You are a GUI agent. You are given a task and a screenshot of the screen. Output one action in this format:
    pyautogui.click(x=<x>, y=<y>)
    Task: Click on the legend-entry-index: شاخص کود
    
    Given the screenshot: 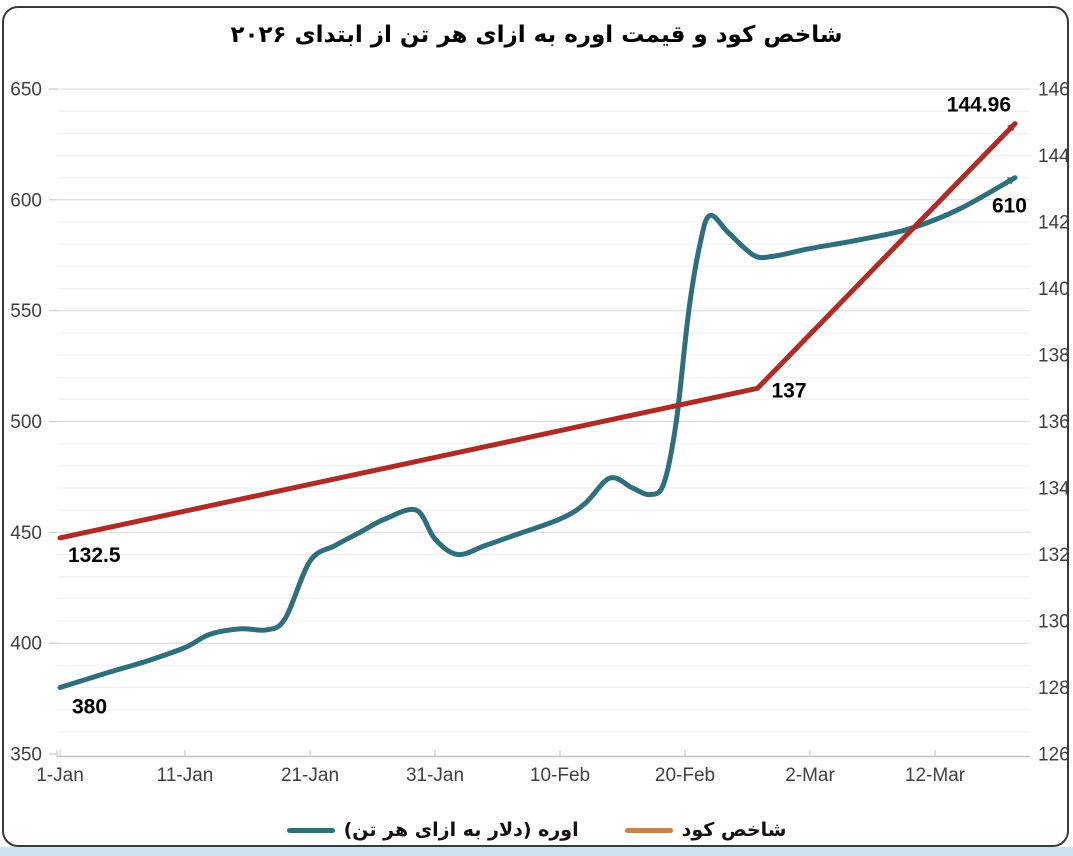 What is the action you would take?
    pyautogui.click(x=705, y=830)
    